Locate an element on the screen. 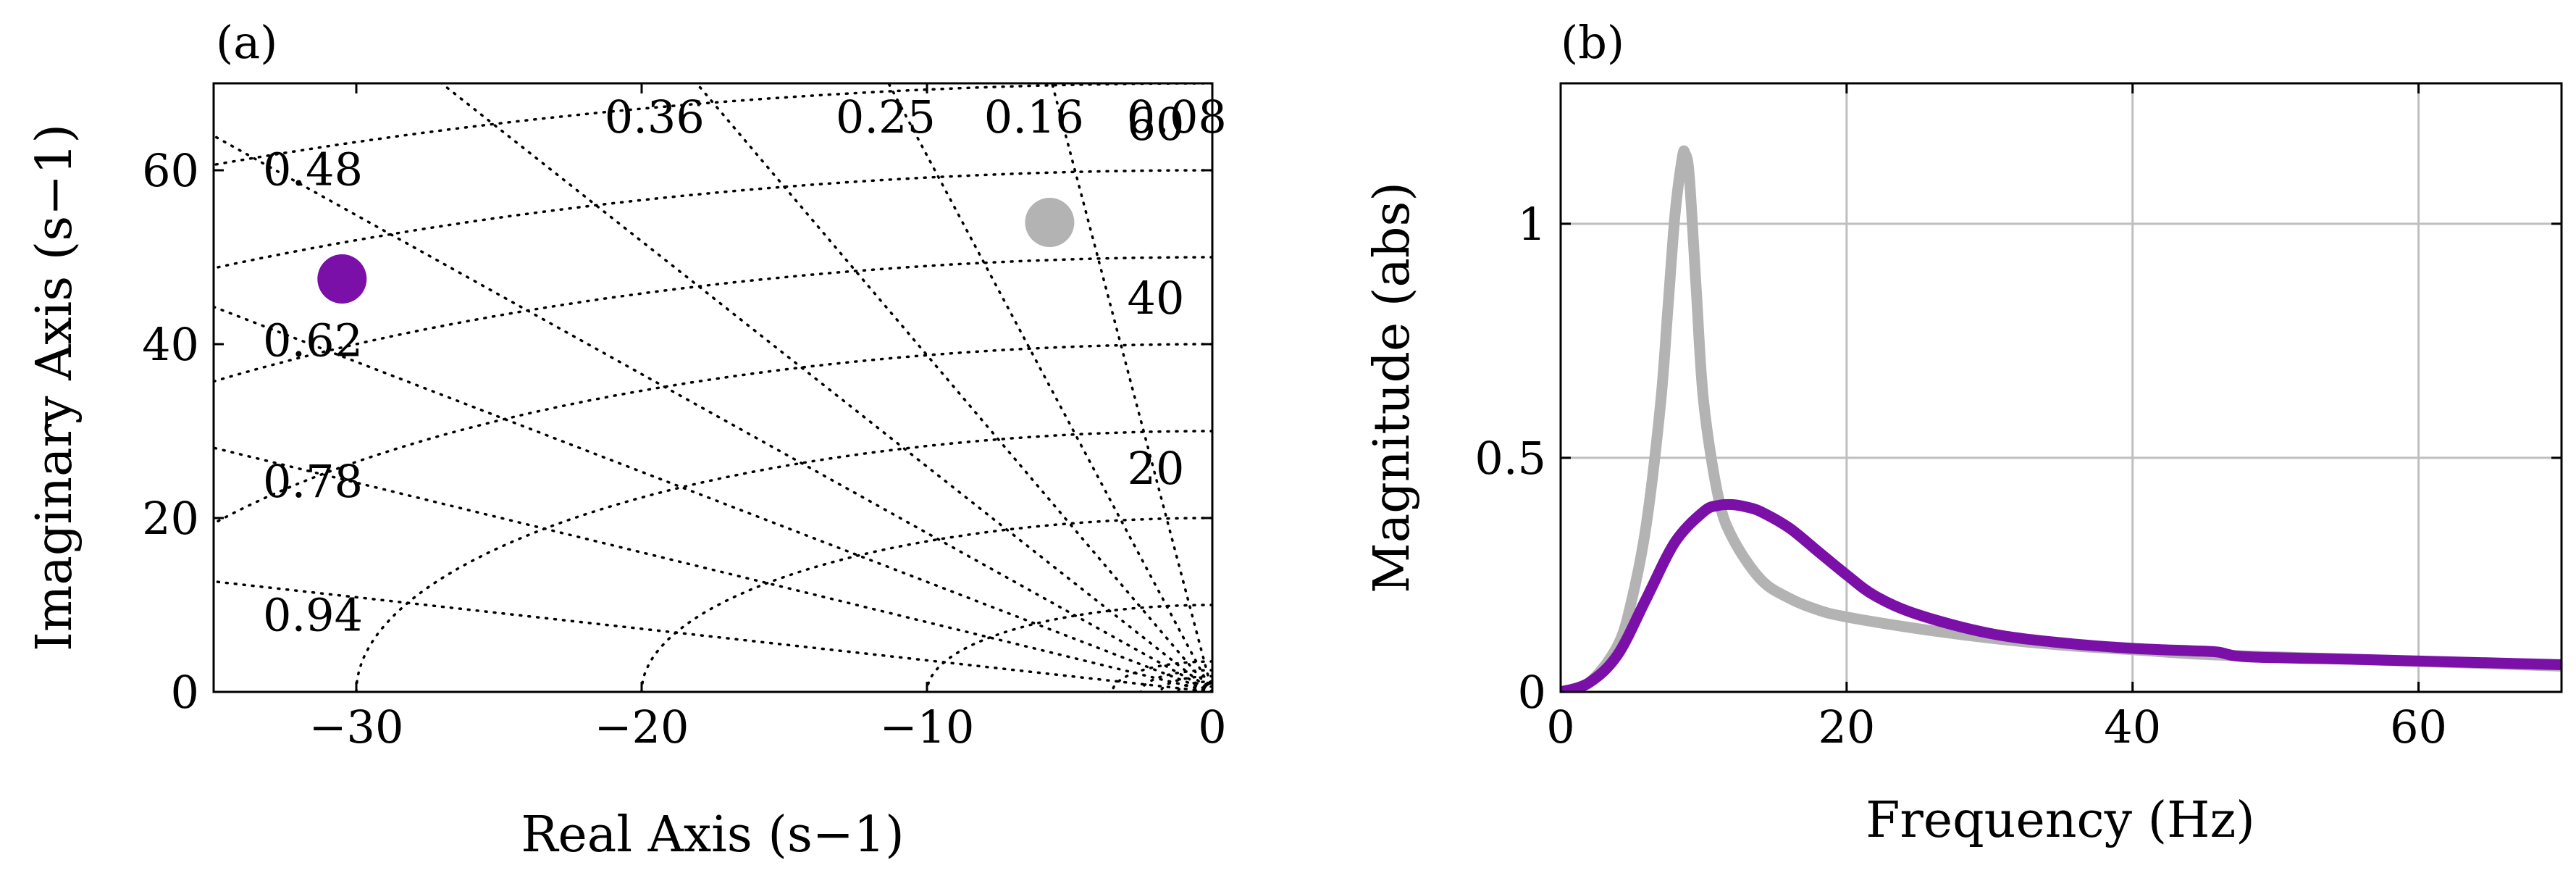  damping-label: 0.25 is located at coordinates (886, 117).